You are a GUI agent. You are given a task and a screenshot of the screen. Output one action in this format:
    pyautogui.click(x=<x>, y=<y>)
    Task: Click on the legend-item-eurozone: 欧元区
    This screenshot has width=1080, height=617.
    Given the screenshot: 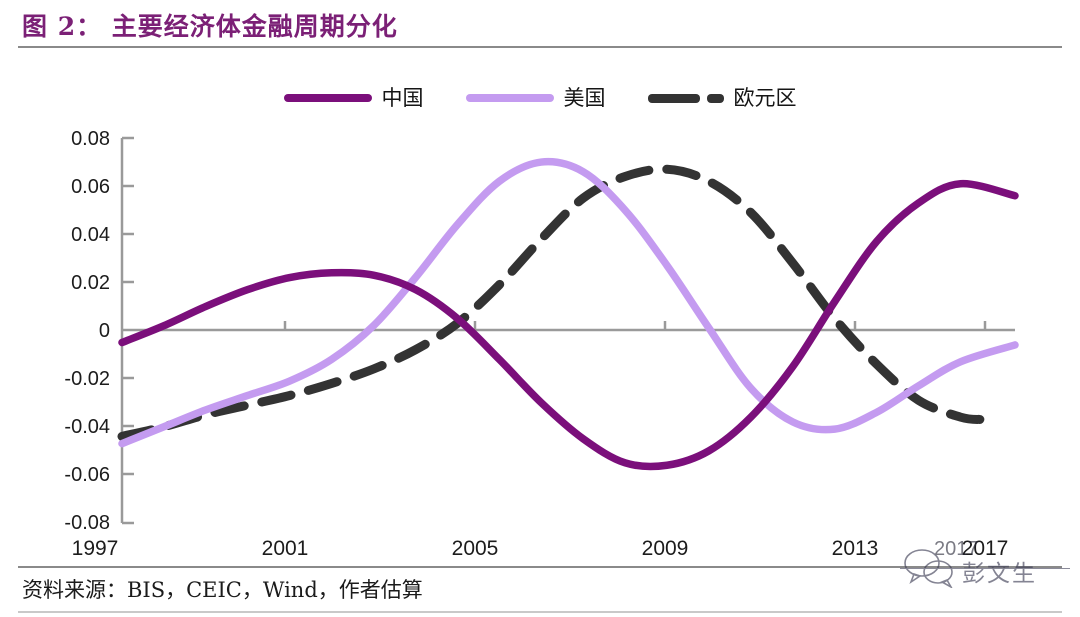 What is the action you would take?
    pyautogui.click(x=722, y=97)
    